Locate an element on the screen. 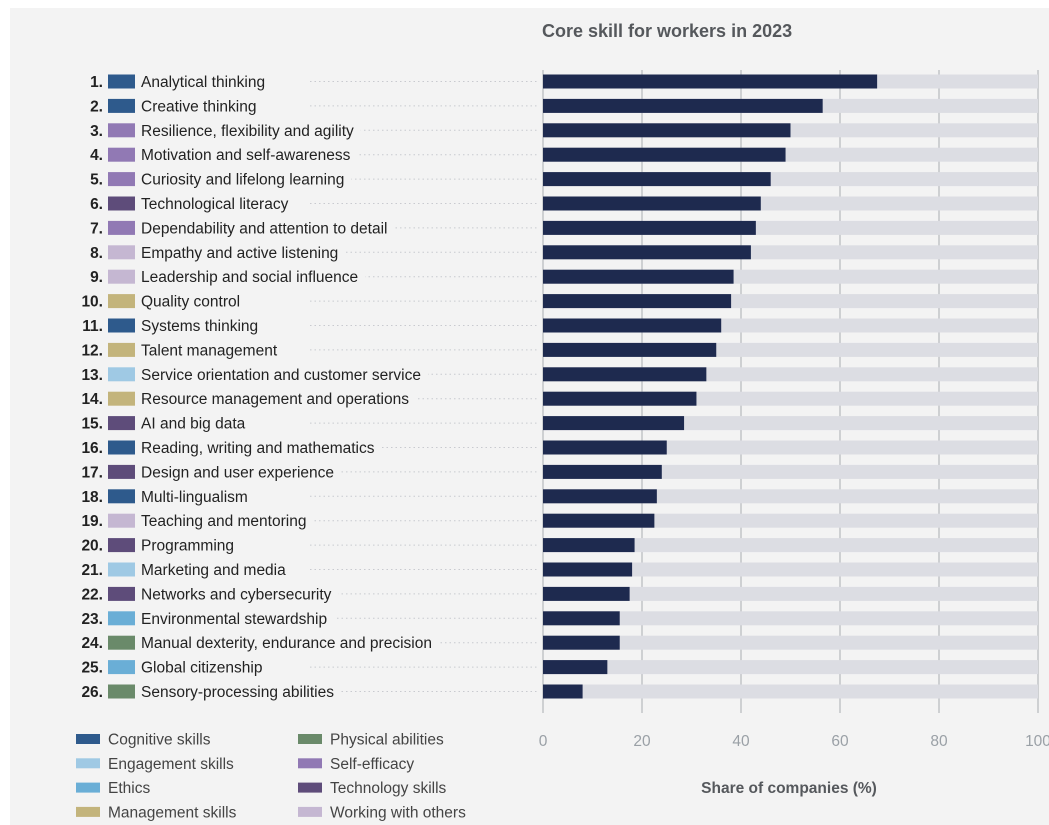 This screenshot has width=1049, height=825. skill-label-group: Service orientation and customer service is located at coordinates (283, 374).